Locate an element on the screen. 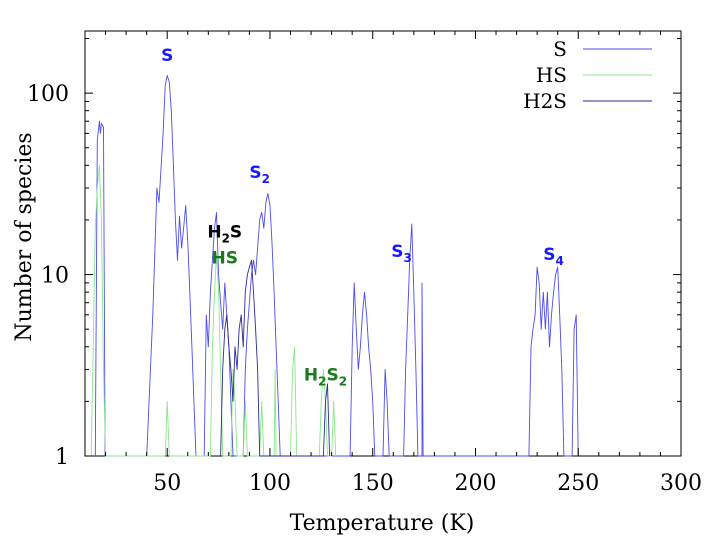  series-line-h2s is located at coordinates (275, 358).